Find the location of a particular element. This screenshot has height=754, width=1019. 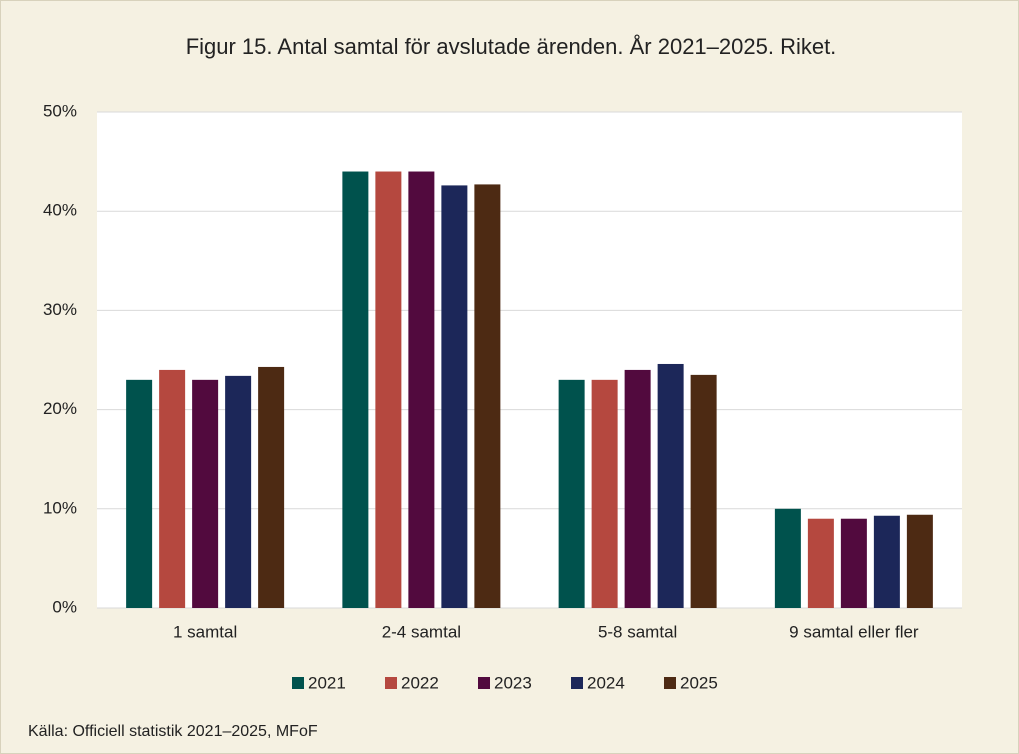

legend-label: 2024 is located at coordinates (606, 682).